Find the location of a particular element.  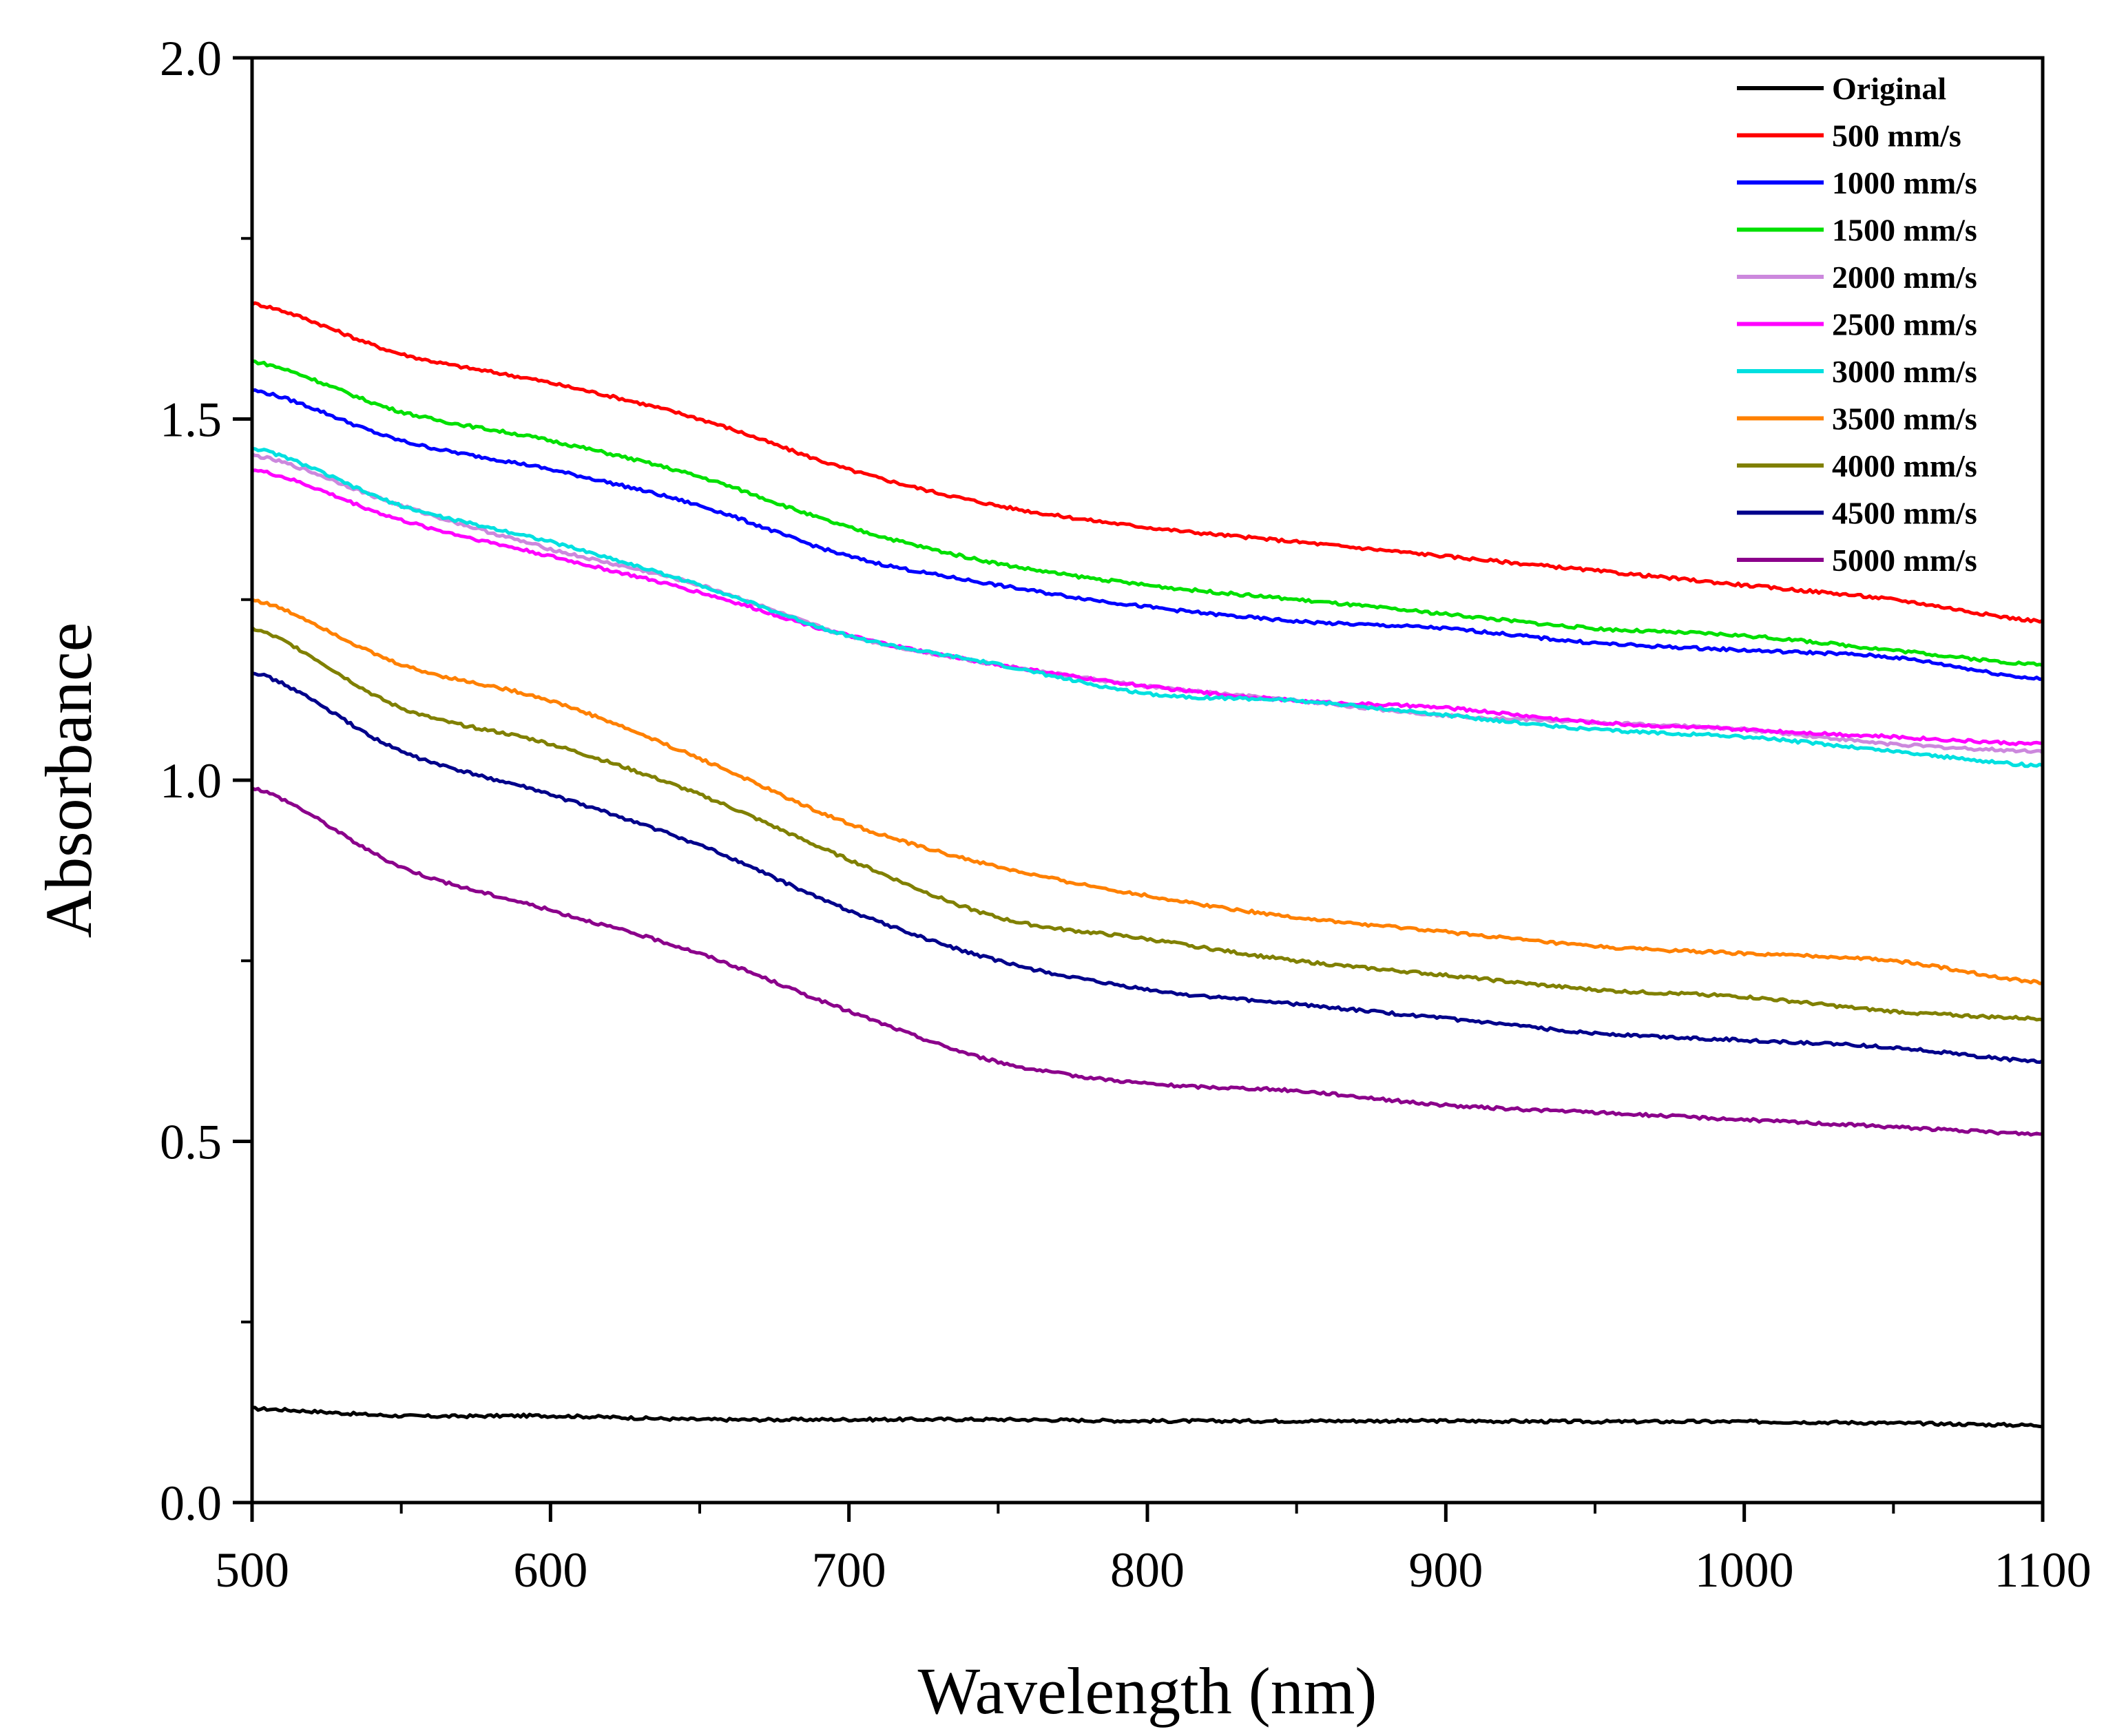

x-tick-label-600: 600 is located at coordinates (550, 1570).